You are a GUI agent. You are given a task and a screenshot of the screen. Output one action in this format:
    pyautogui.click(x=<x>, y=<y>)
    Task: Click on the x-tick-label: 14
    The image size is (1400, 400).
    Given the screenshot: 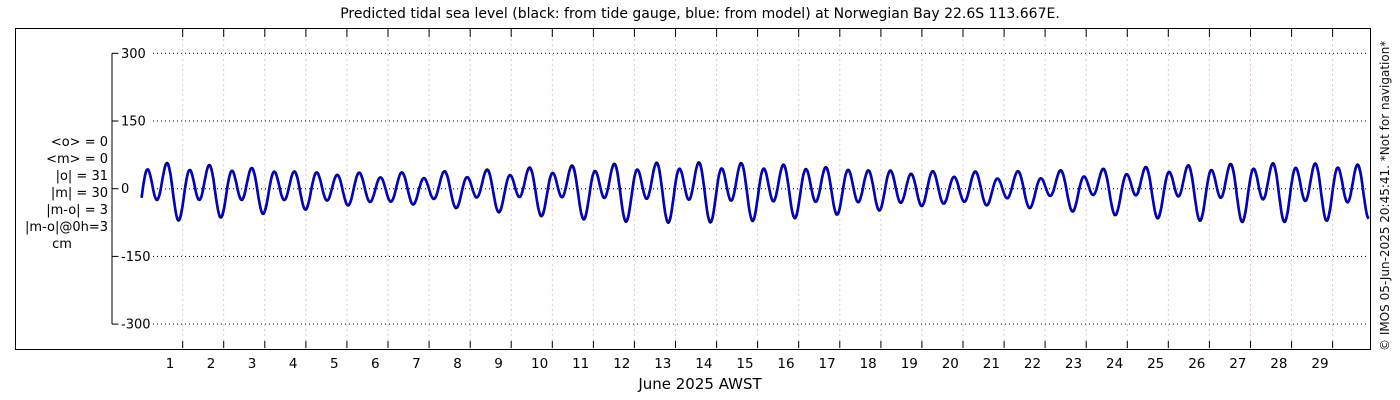 What is the action you would take?
    pyautogui.click(x=703, y=364)
    